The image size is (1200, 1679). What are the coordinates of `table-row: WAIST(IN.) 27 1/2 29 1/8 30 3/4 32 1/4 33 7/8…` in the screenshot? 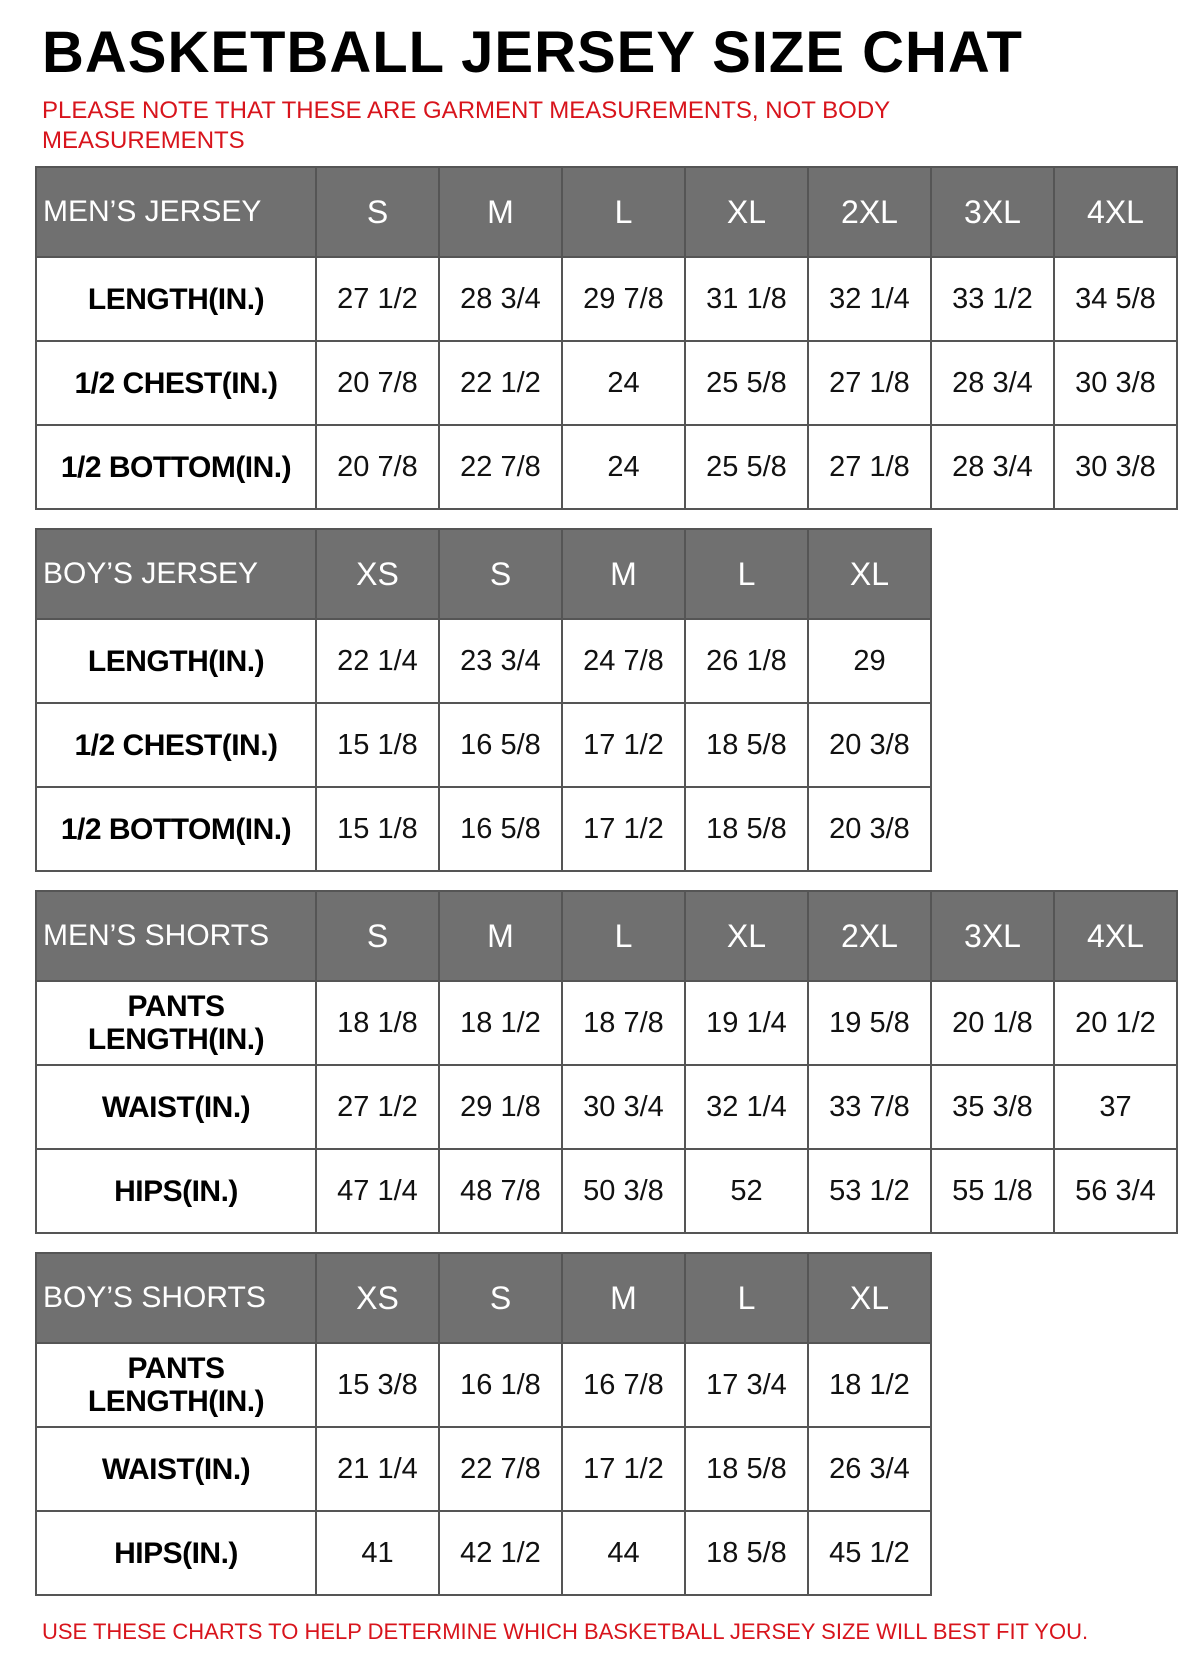 It's located at (606, 1107).